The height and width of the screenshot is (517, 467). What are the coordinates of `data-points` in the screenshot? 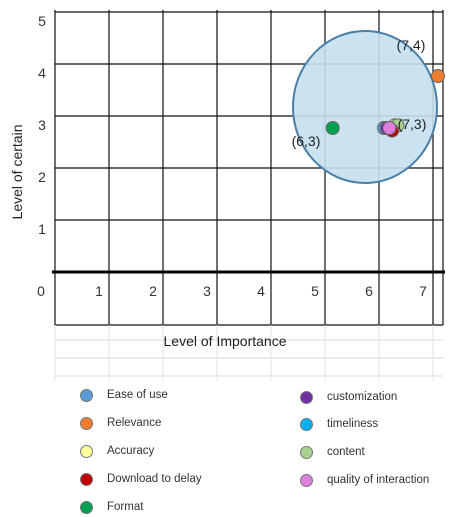 It's located at (385, 103).